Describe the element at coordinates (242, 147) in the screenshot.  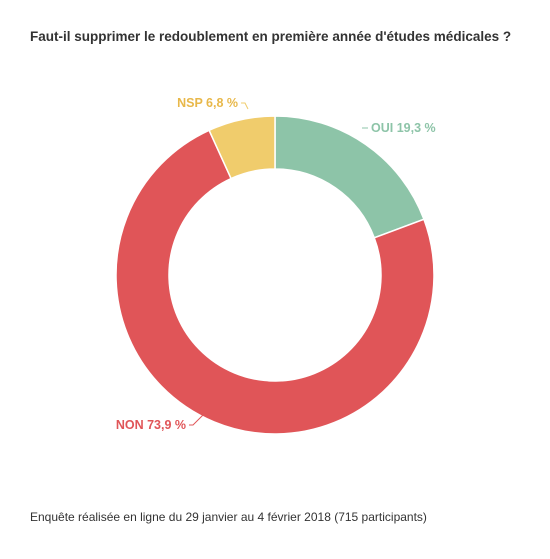
I see `slice-nsp` at that location.